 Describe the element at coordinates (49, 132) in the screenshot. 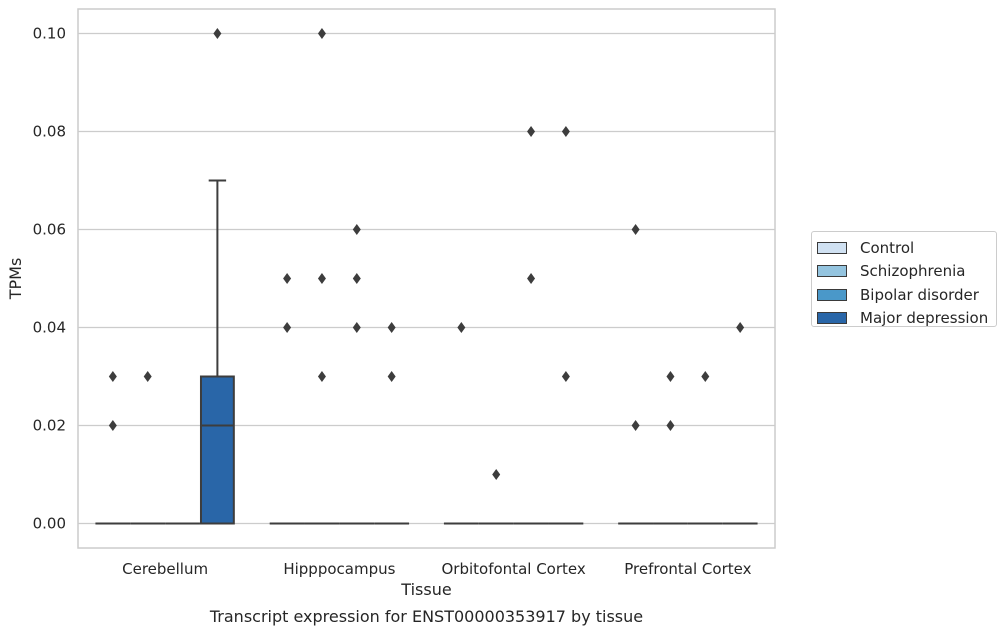

I see `y-tick-label: 0.08` at that location.